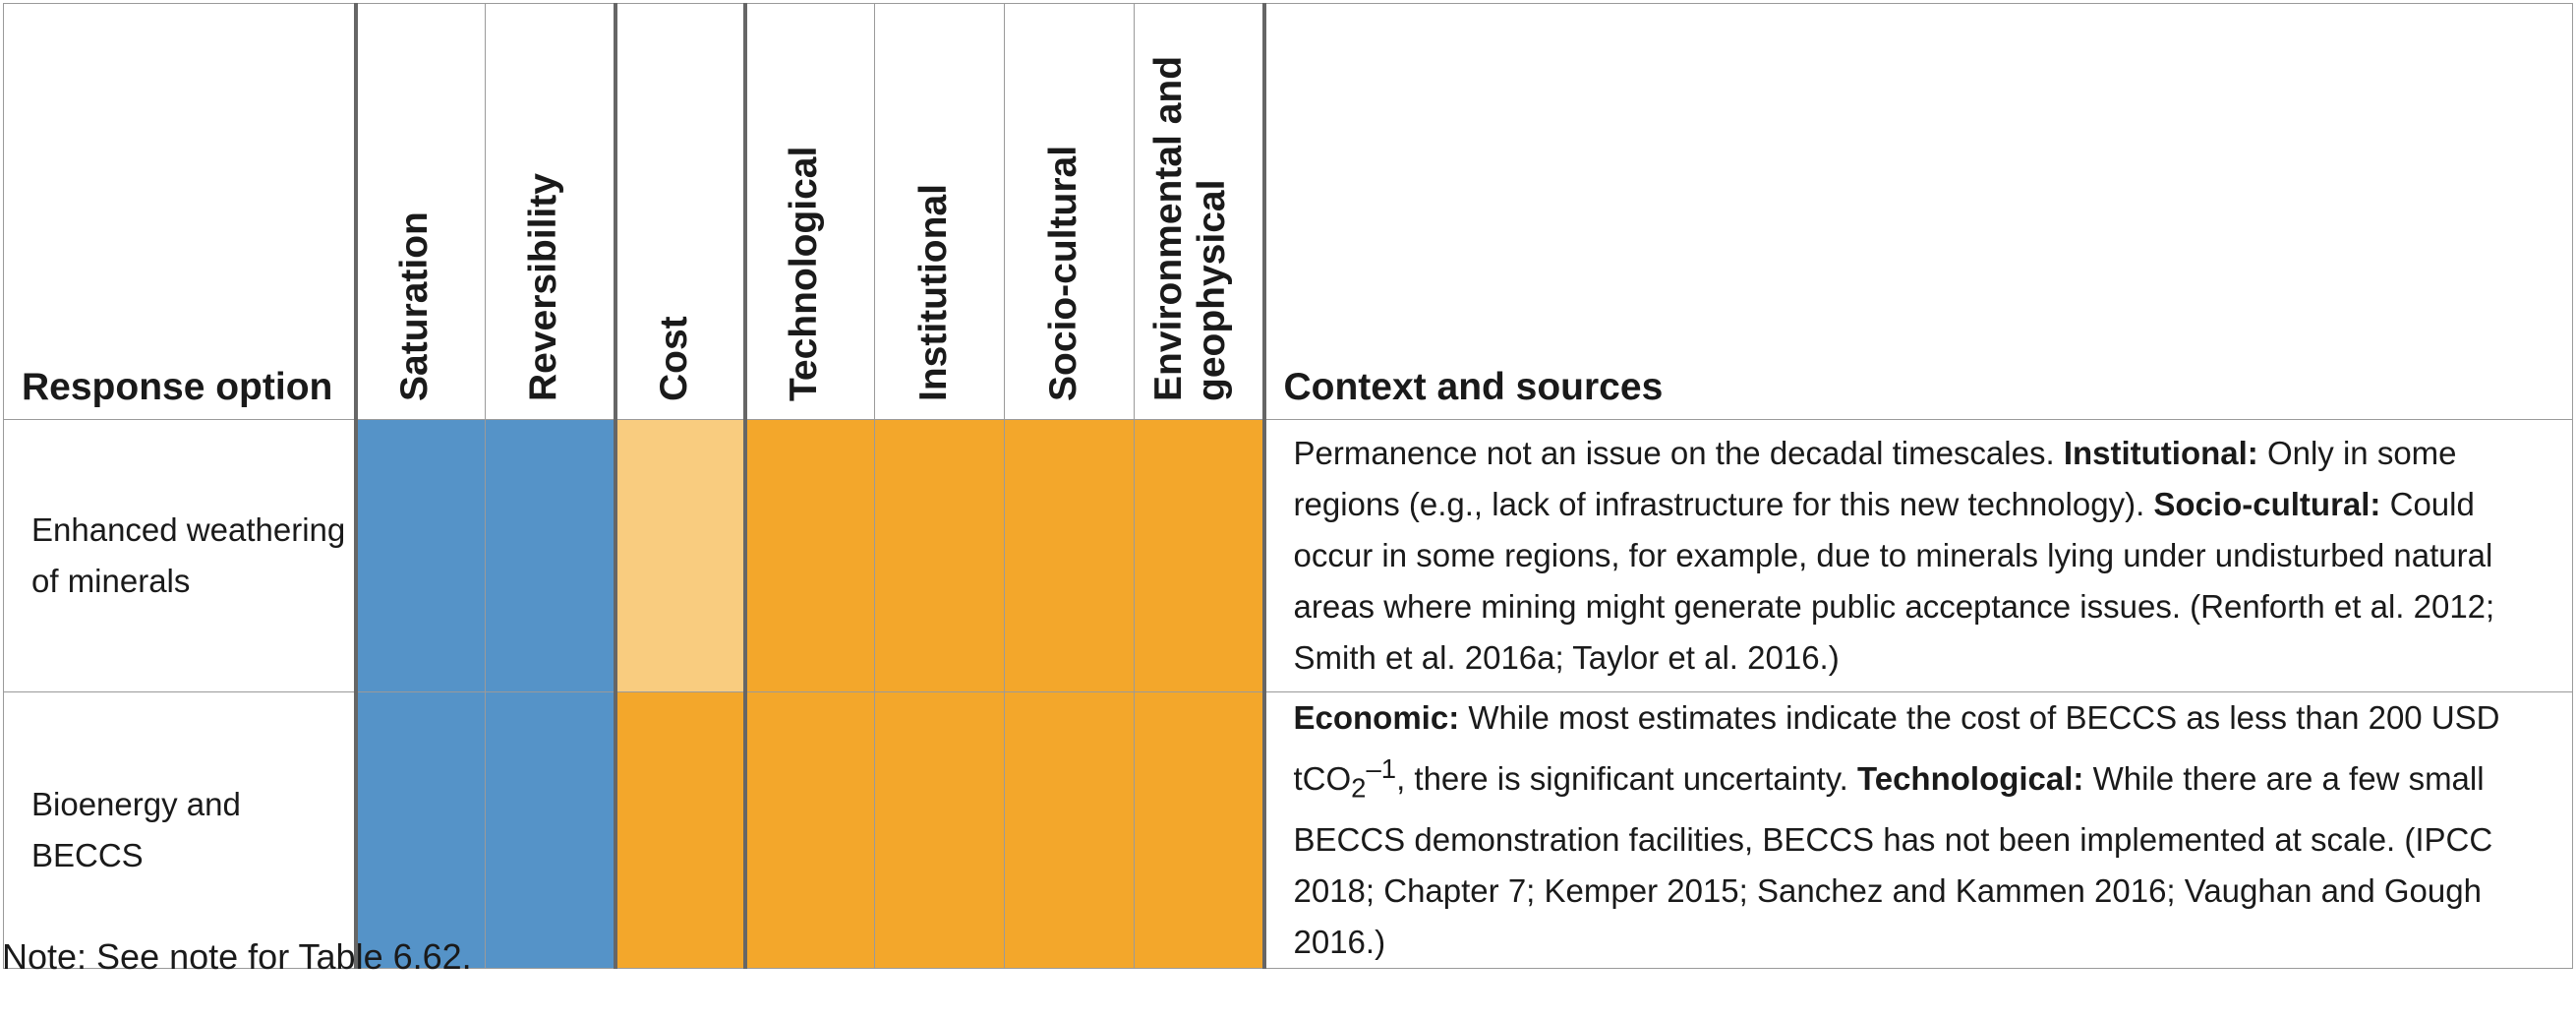  What do you see at coordinates (550, 212) in the screenshot?
I see `header-reversibility: Reversibility` at bounding box center [550, 212].